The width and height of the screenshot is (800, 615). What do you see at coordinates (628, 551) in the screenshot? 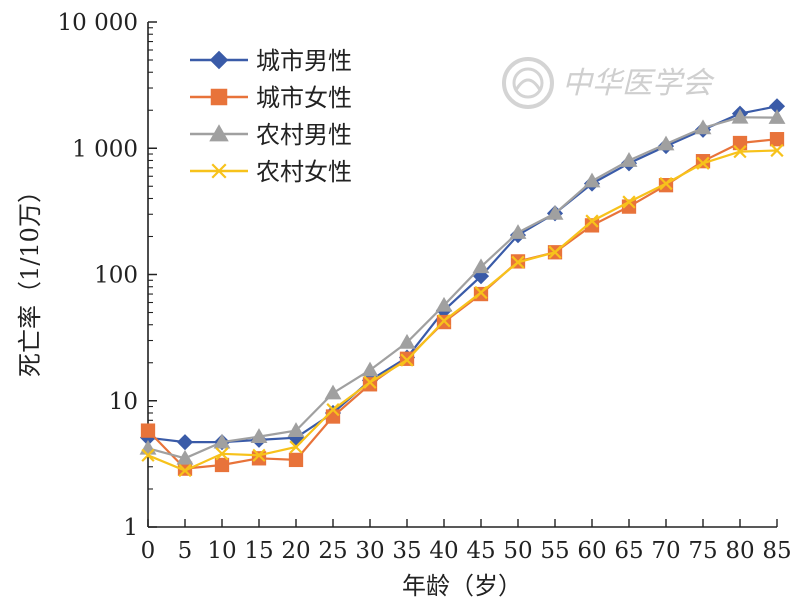
I see `x-tick-label: 65` at bounding box center [628, 551].